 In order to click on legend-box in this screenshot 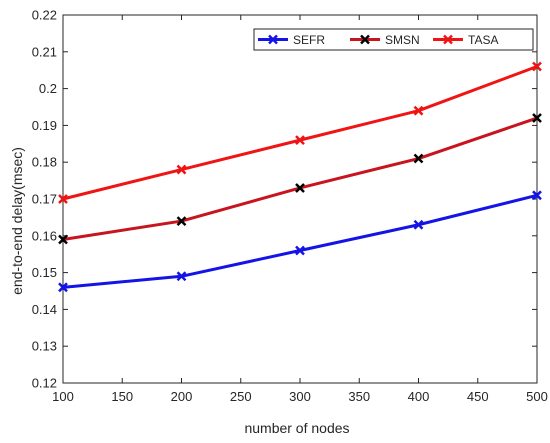, I will do `click(393, 39)`.